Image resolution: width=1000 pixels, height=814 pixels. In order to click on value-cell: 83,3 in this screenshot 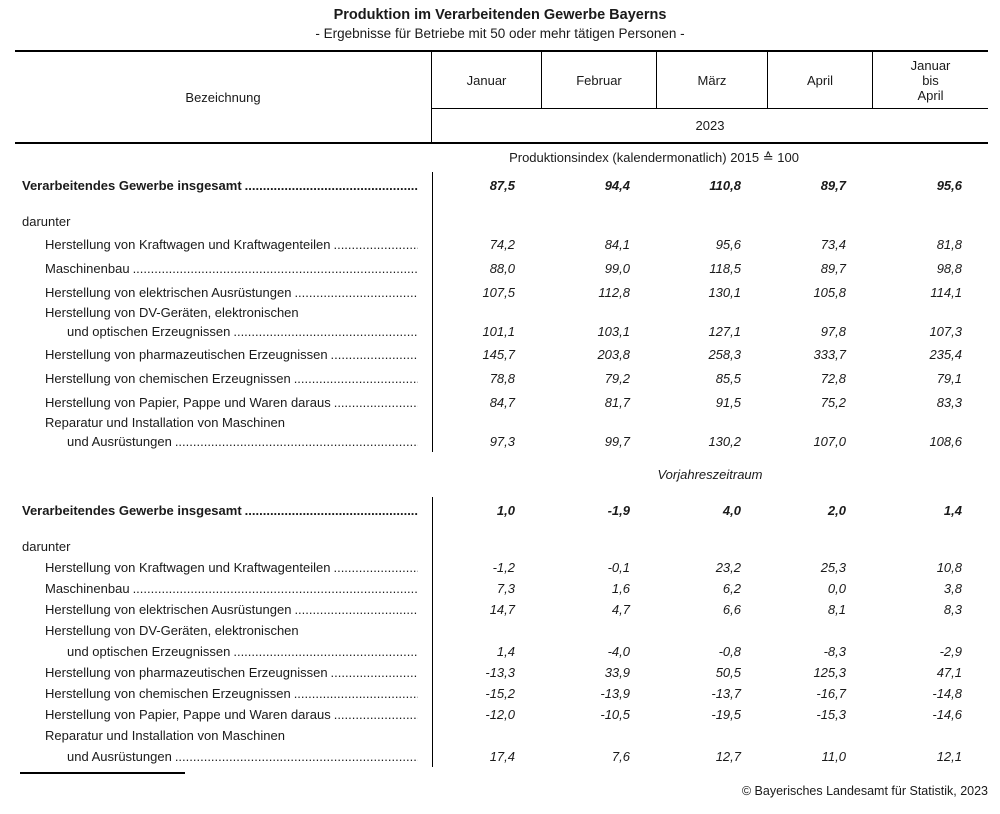, I will do `click(949, 402)`.